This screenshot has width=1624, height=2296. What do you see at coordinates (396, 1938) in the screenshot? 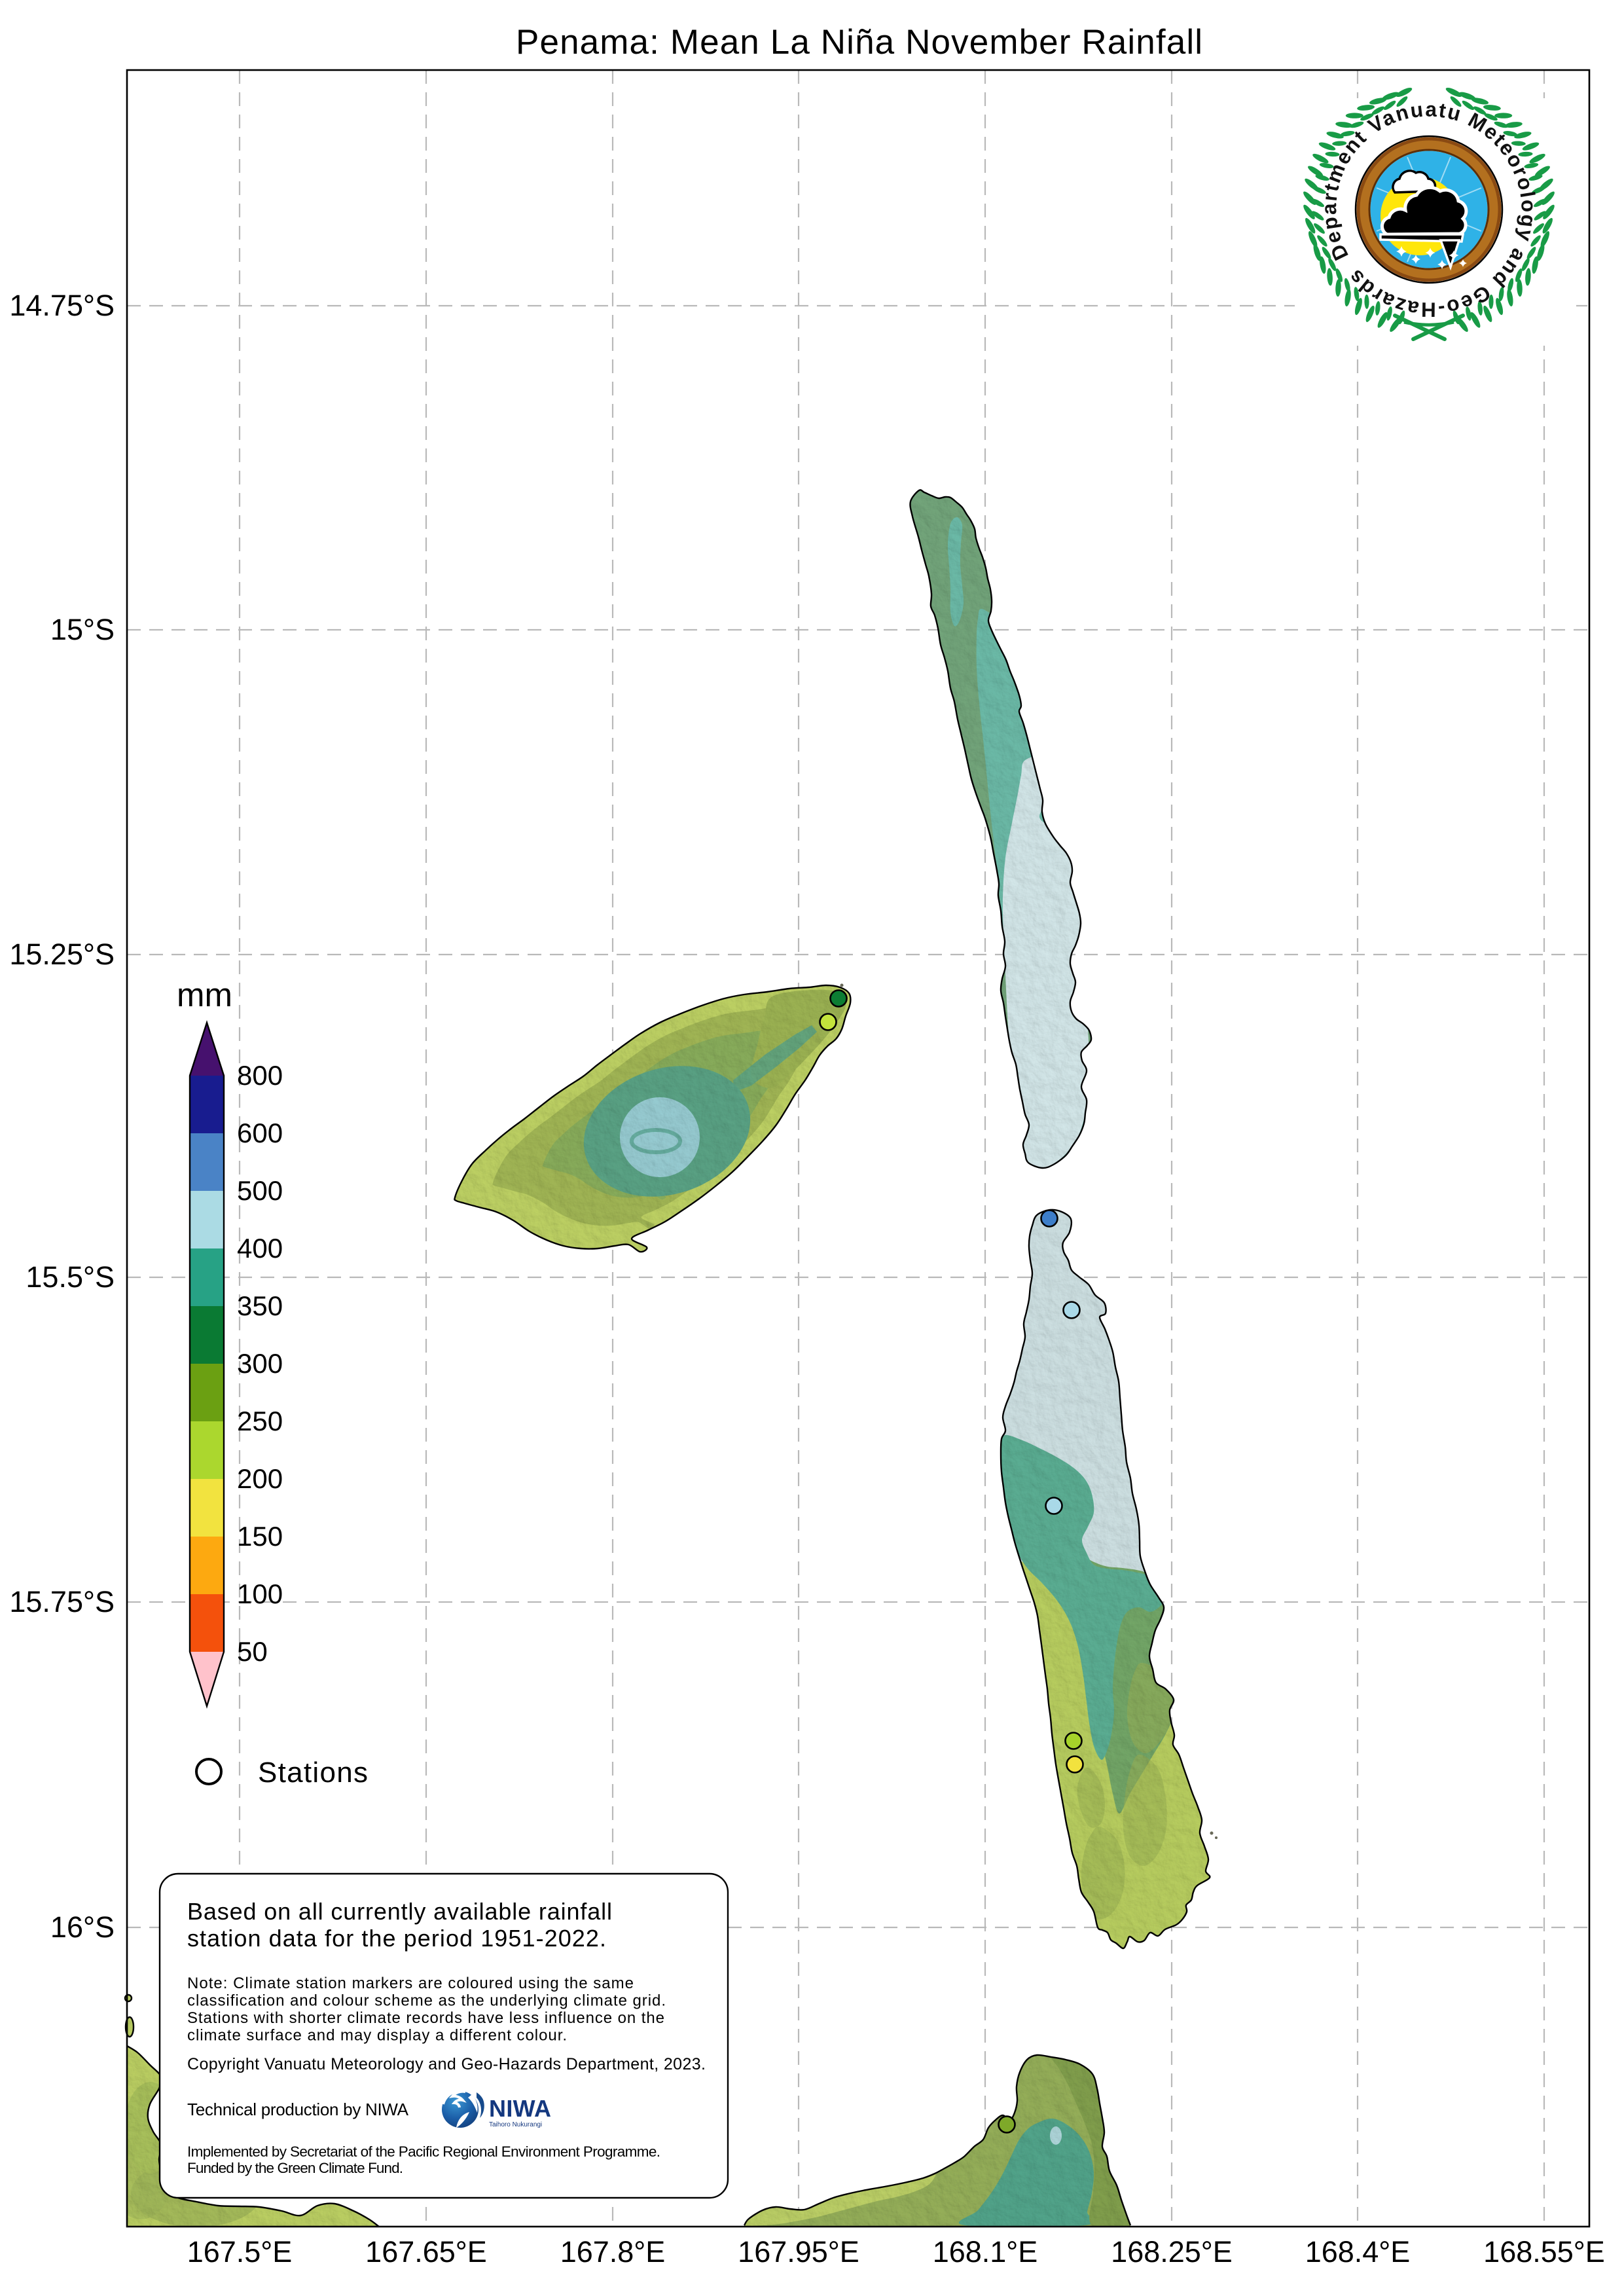
I see `svg-text:station data for the period 19: station data for the period 1951-2022.` at bounding box center [396, 1938].